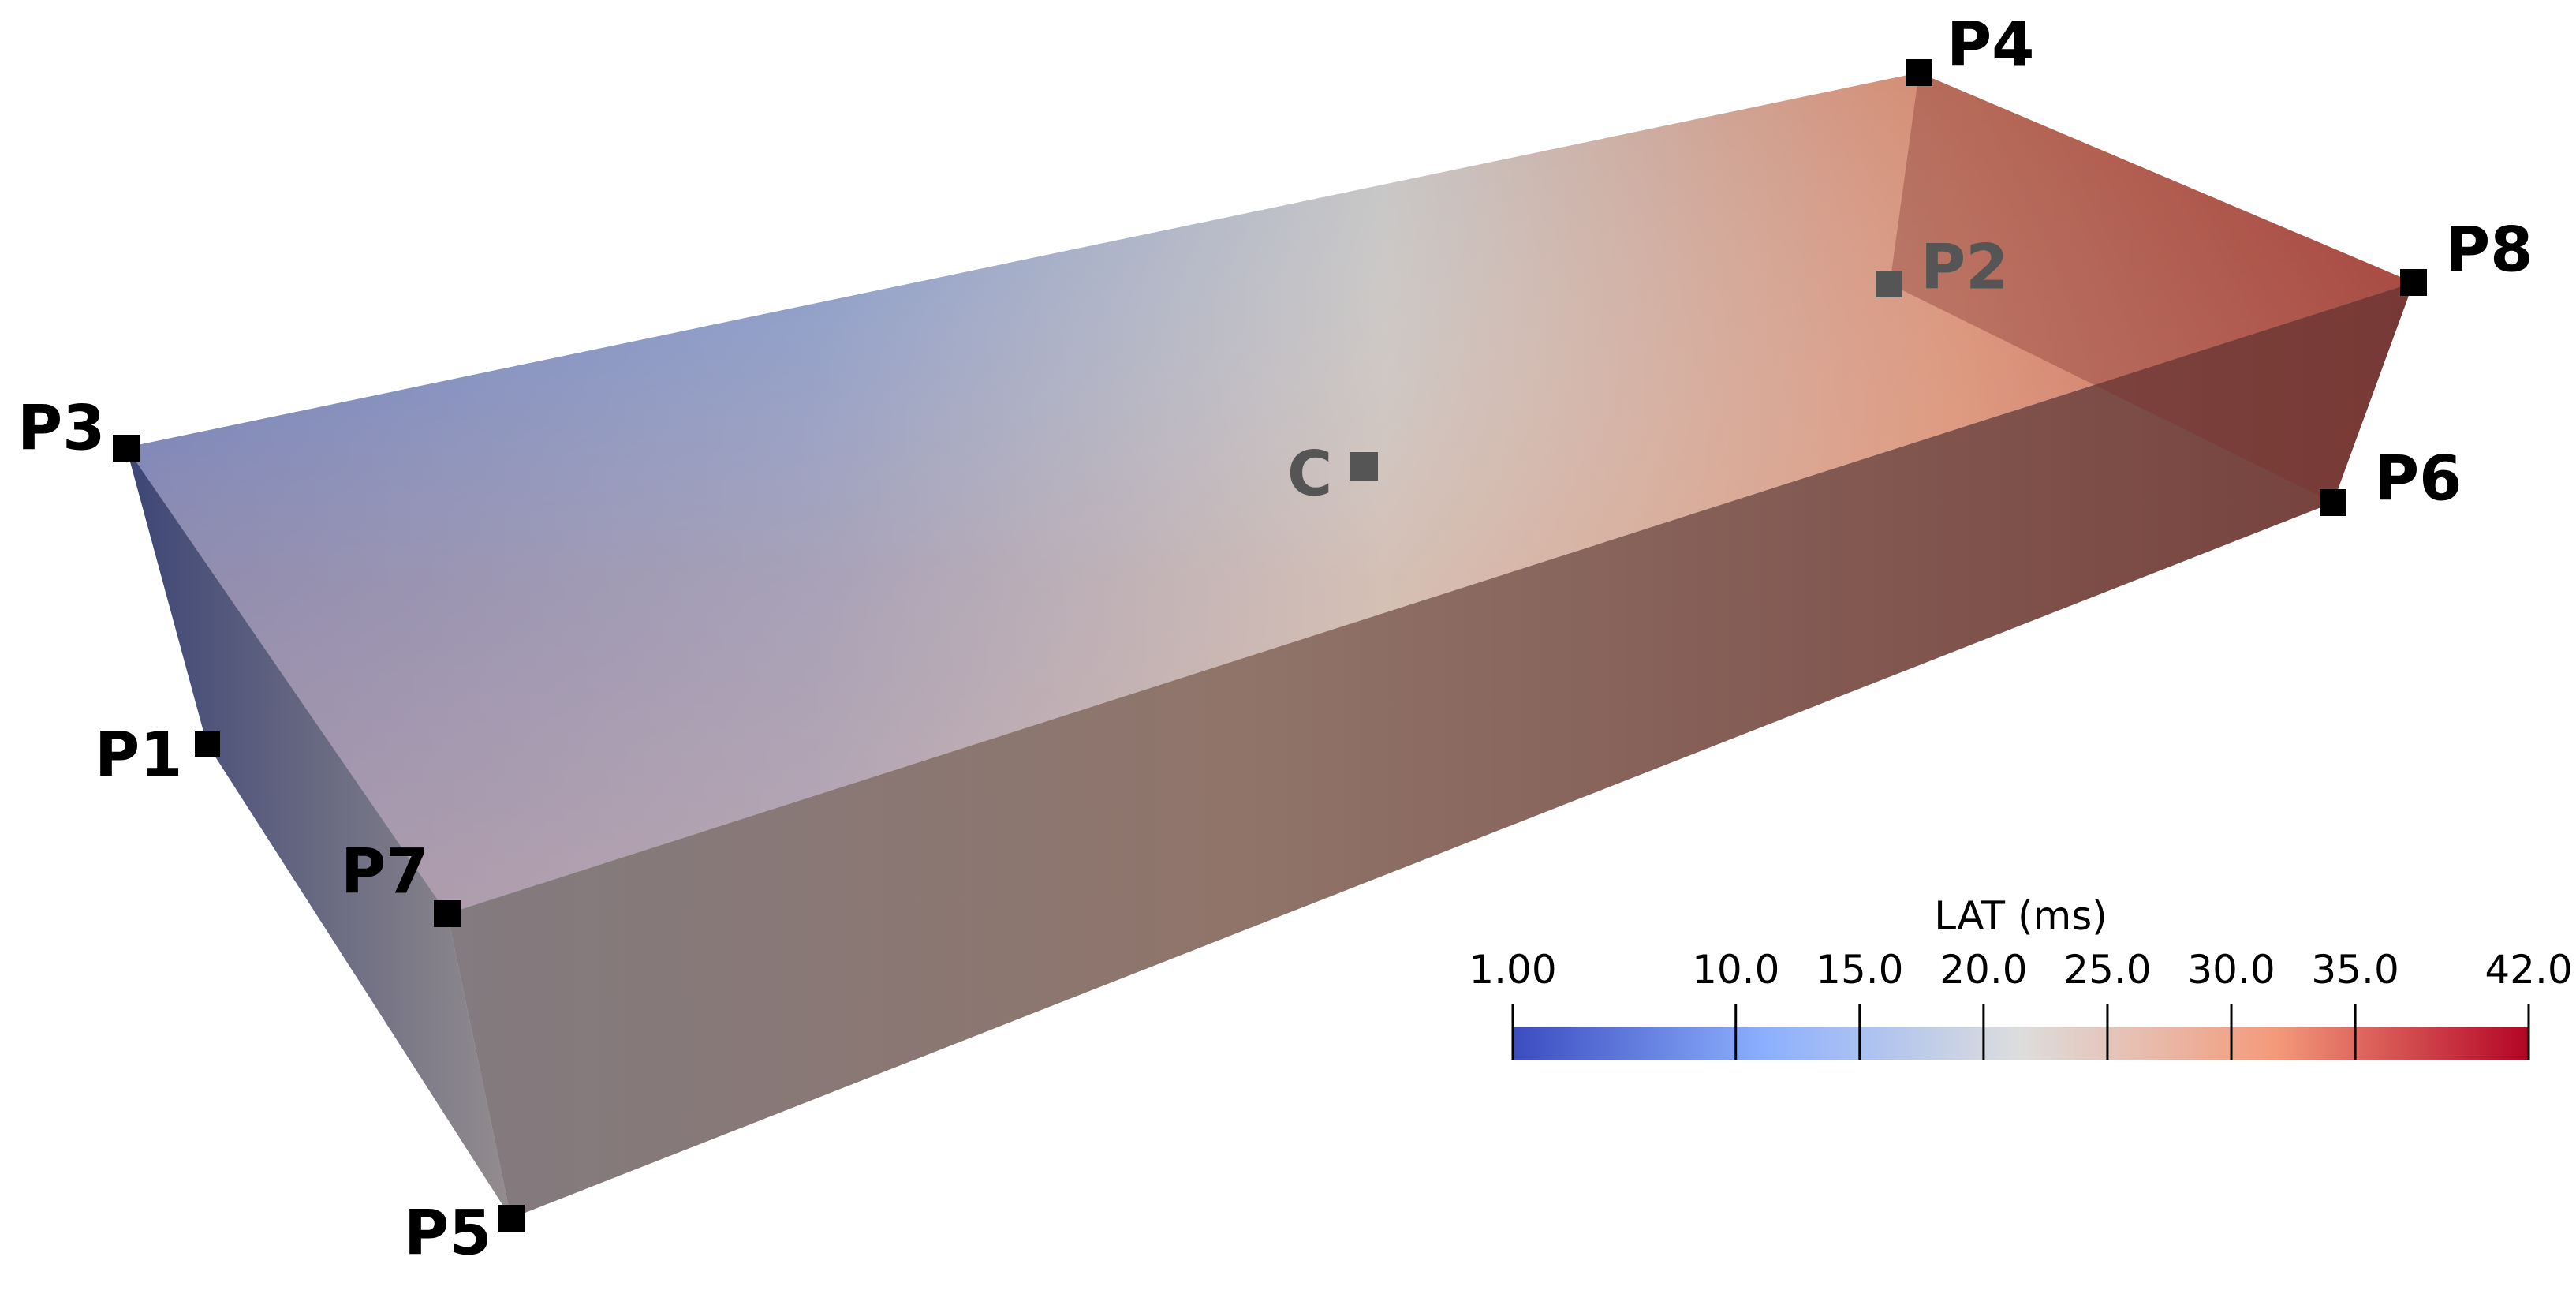 Image resolution: width=2576 pixels, height=1294 pixels. I want to click on colorbar-title: LAT (ms), so click(2020, 916).